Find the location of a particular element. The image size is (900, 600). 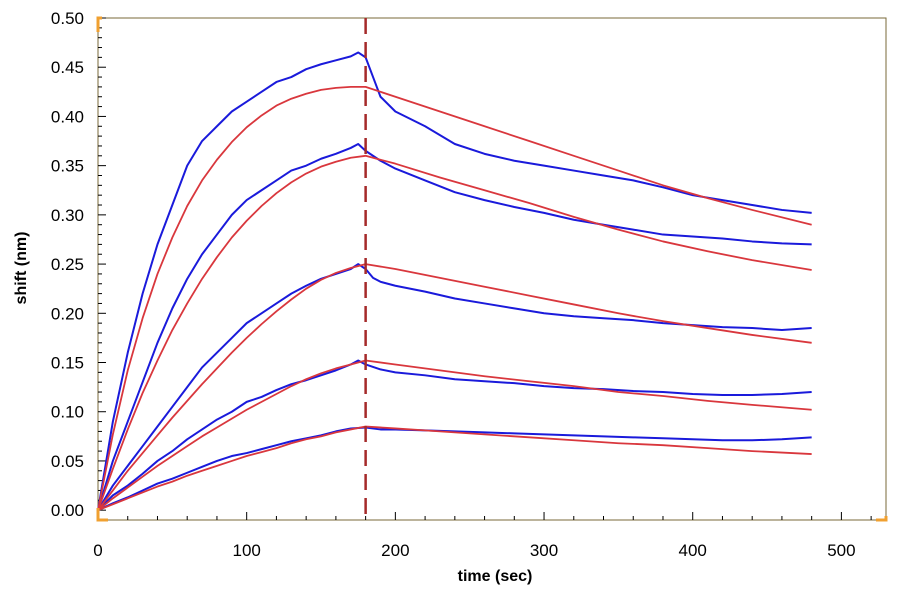

x-tick-label: 300 is located at coordinates (544, 550).